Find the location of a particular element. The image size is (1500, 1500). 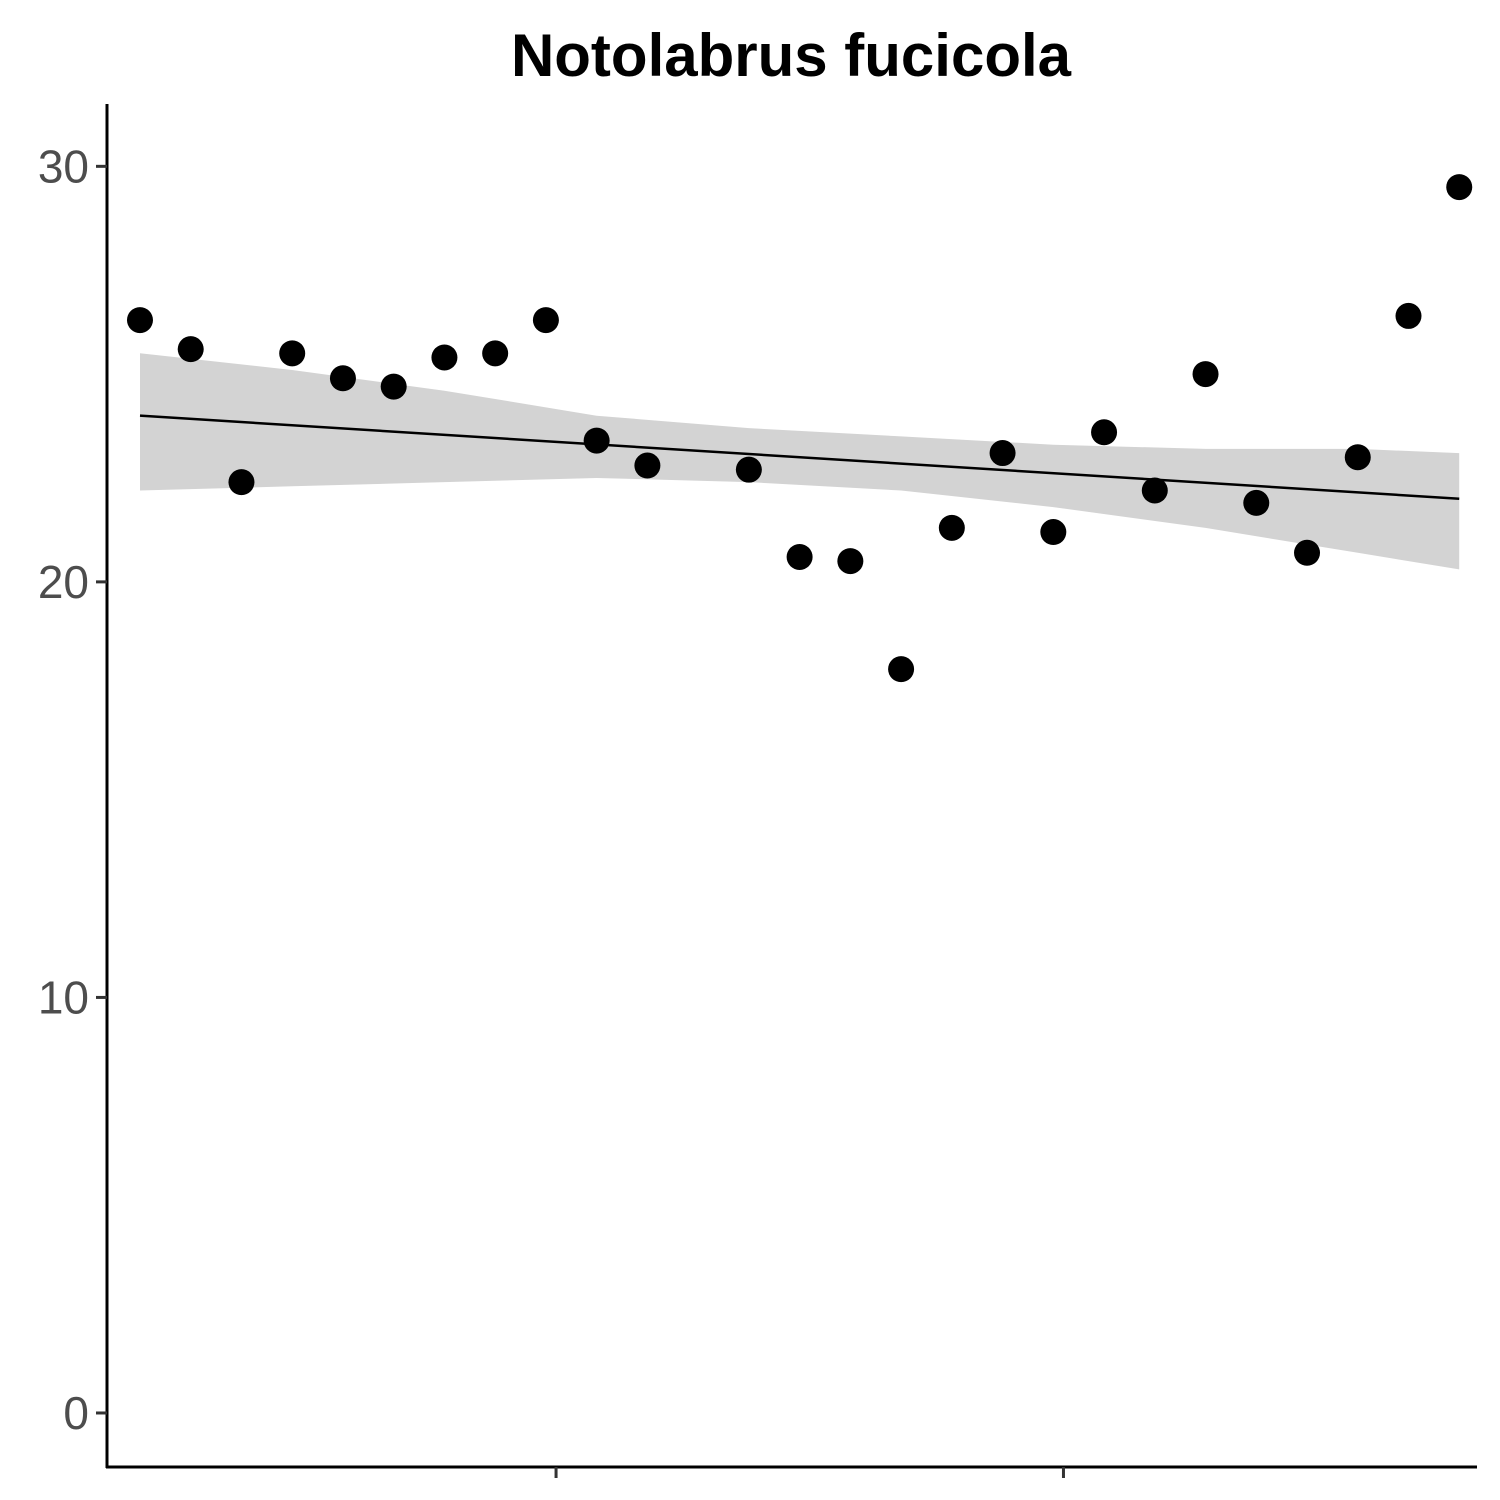

trend-line-layer is located at coordinates (799, 457).